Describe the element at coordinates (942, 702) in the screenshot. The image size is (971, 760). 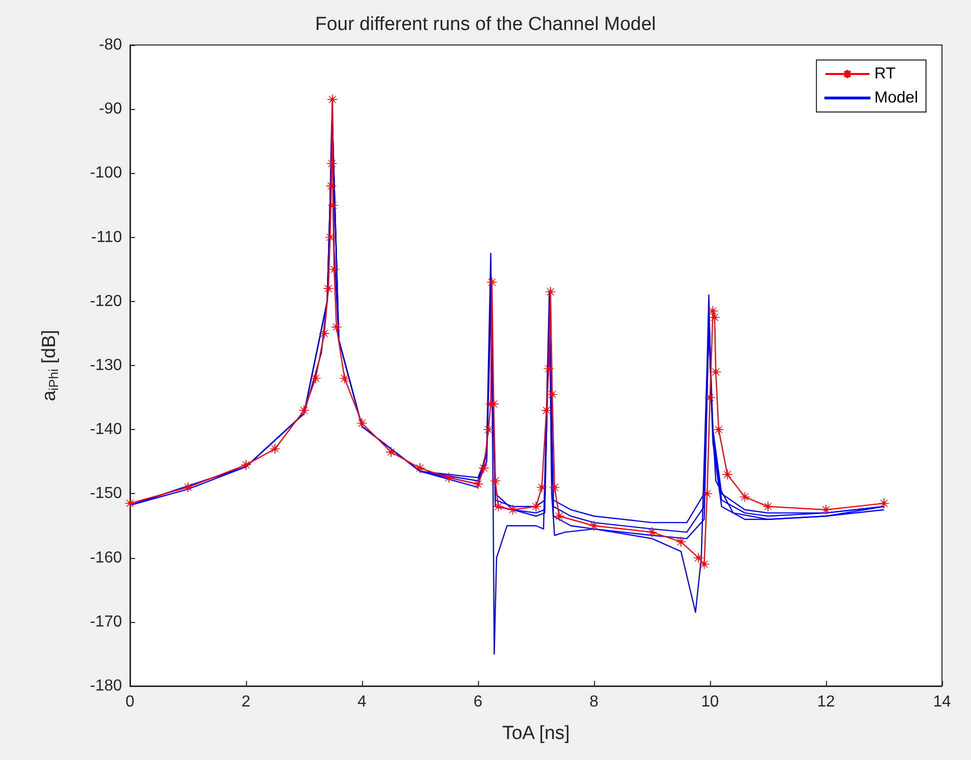
I see `x-tick-label: 14` at that location.